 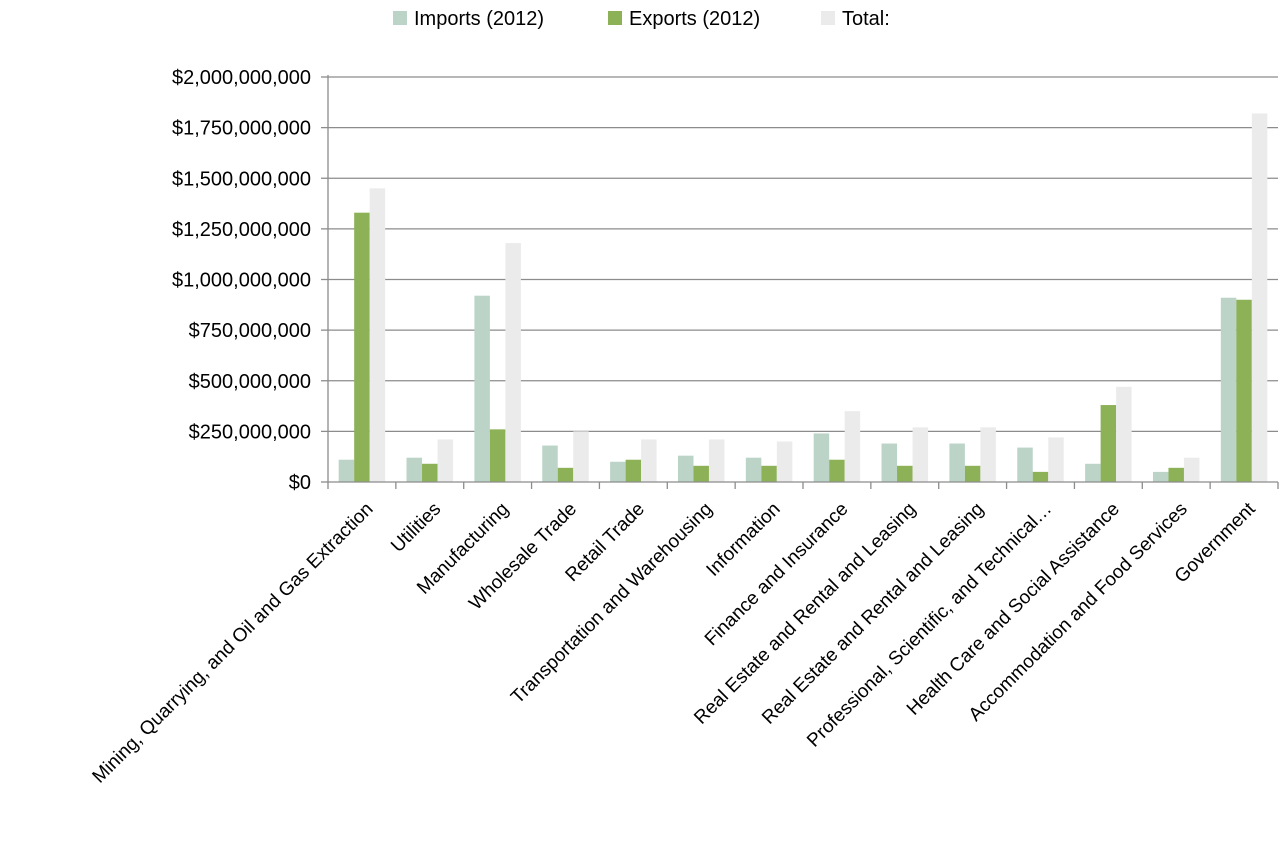 I want to click on y-tick-label: $500,000,000, so click(x=250, y=382).